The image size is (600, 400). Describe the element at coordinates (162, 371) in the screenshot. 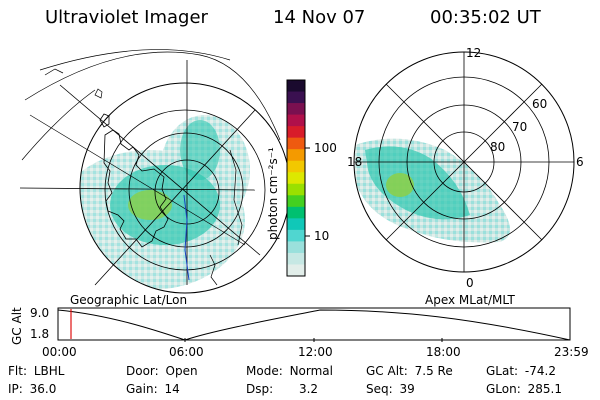

I see `info-door: Door: Open` at that location.